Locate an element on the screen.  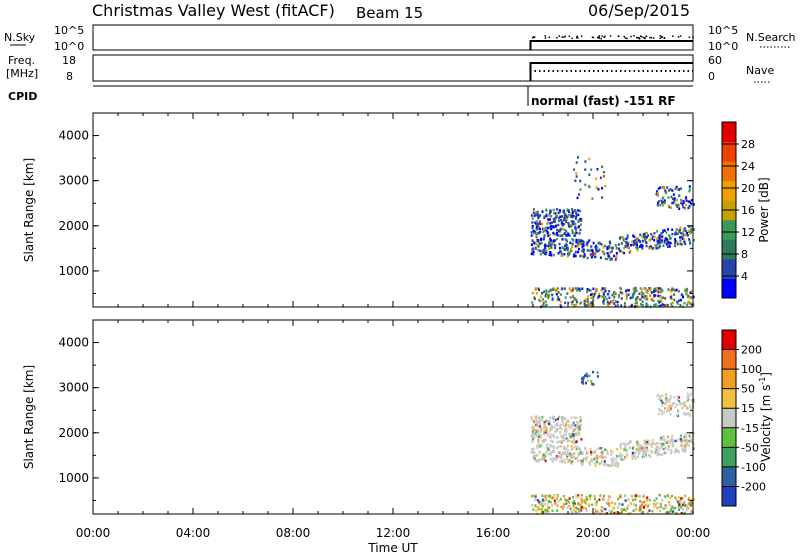
nsearch-point is located at coordinates (693, 37).